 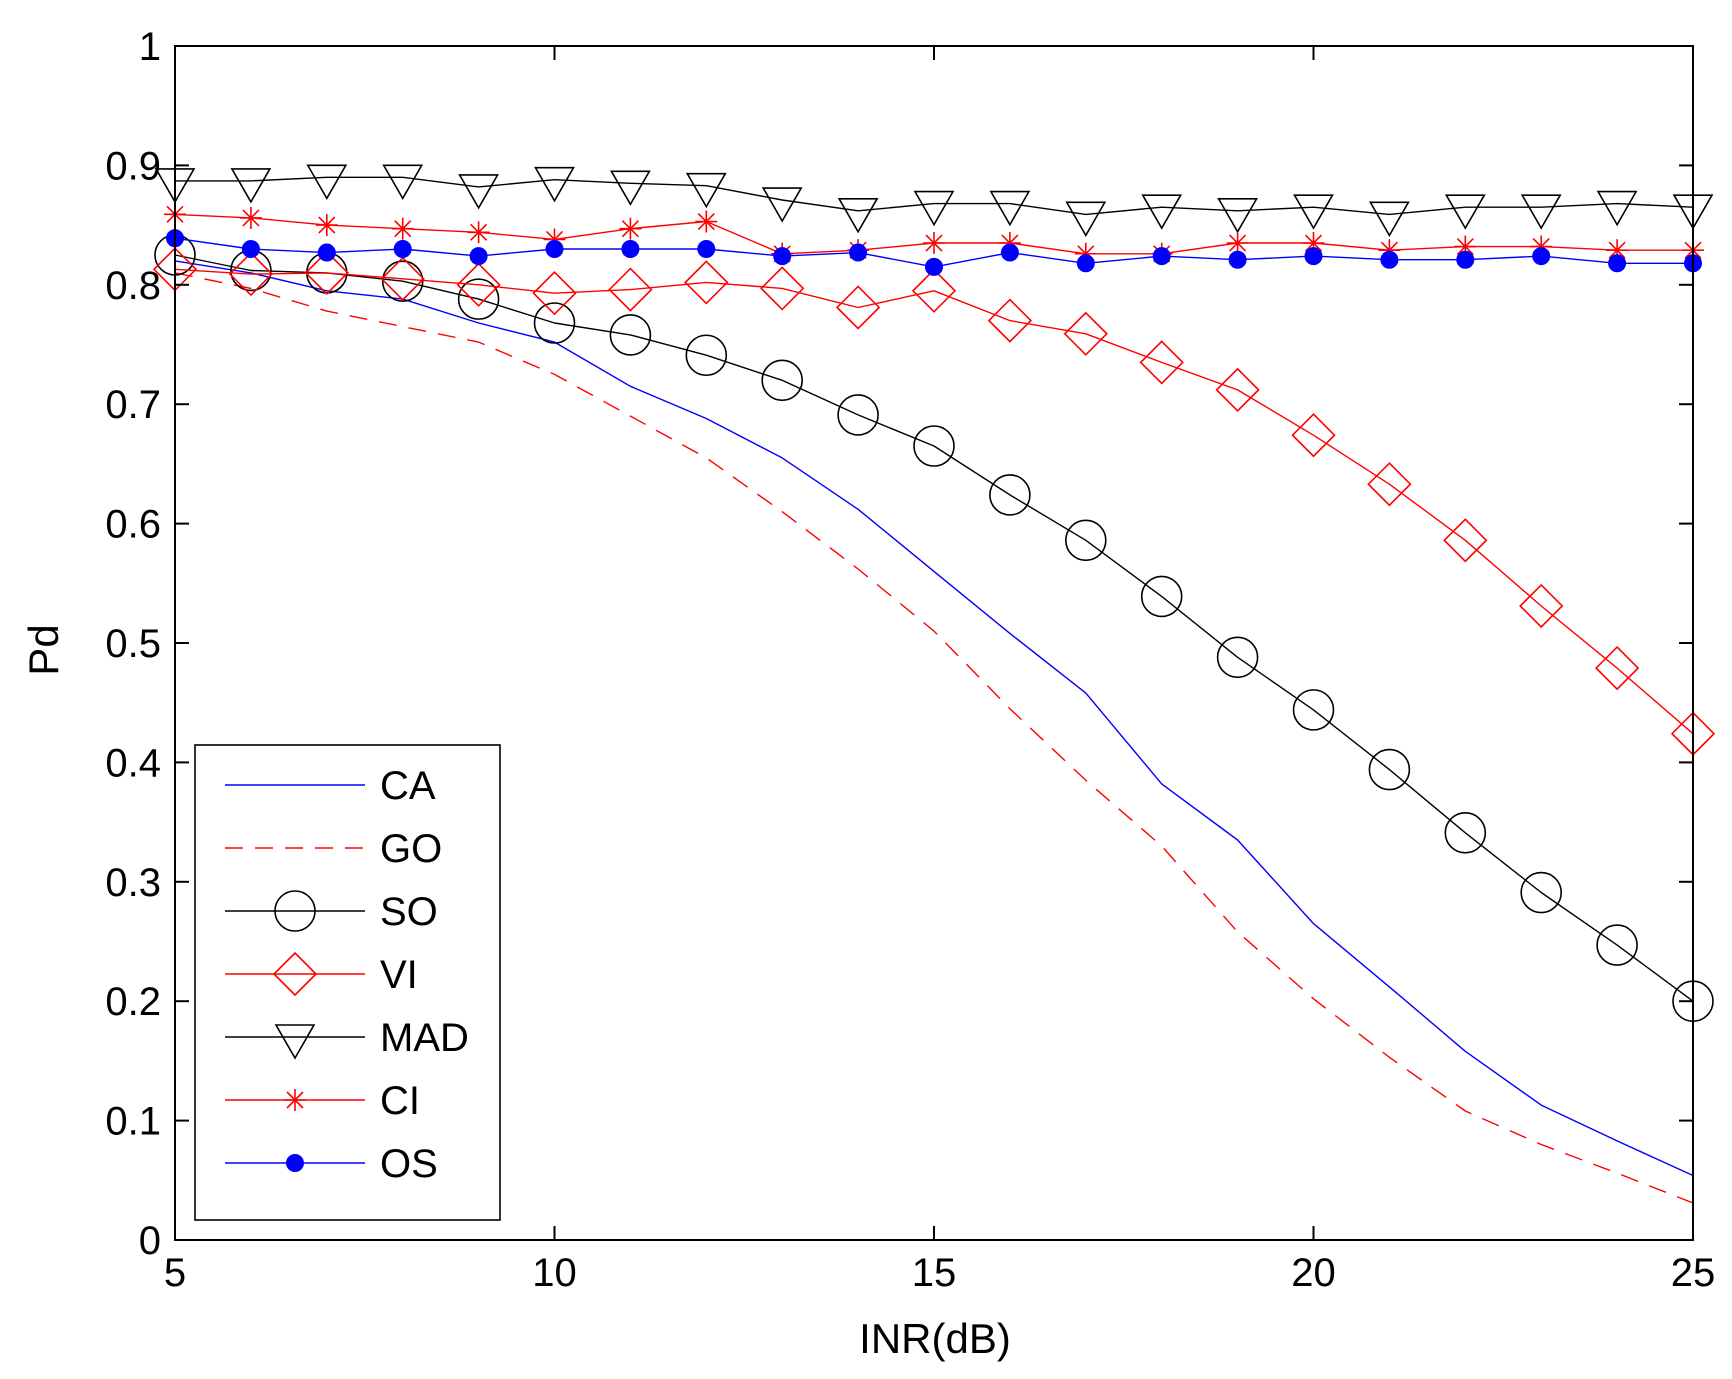 I want to click on x-axis-label: INR(dB), so click(x=935, y=1338).